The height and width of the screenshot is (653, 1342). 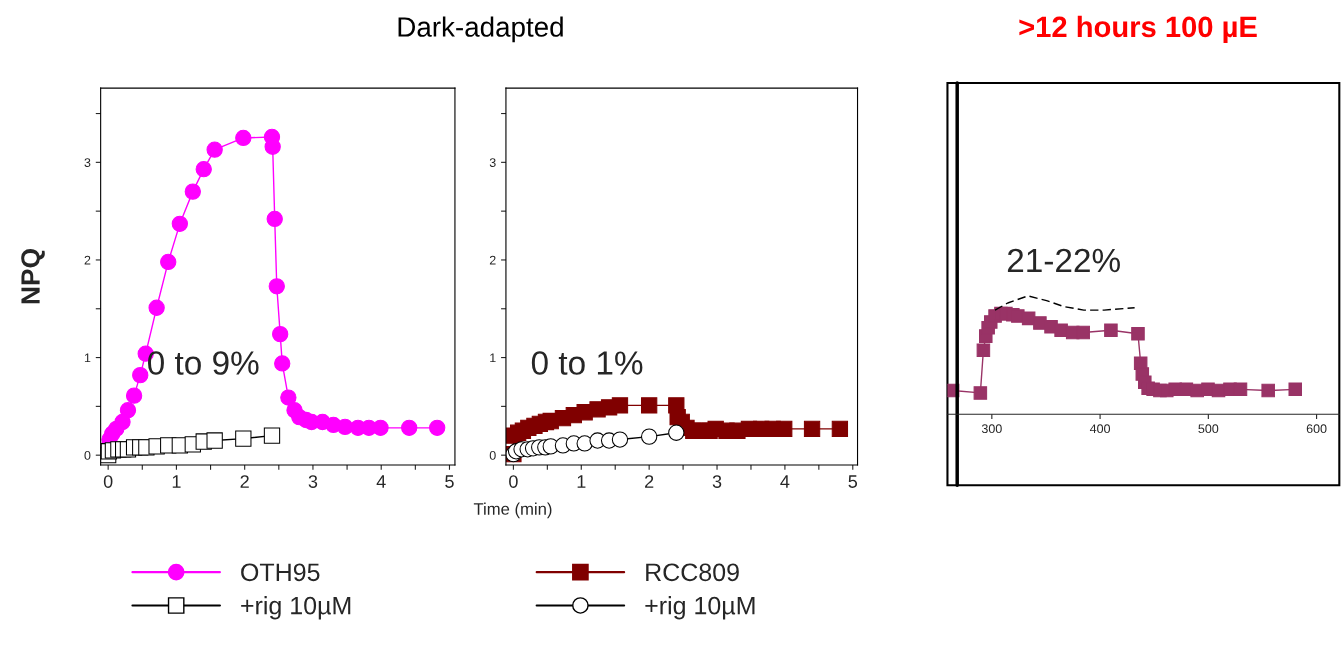 What do you see at coordinates (203, 363) in the screenshot?
I see `annotation: 0 to 9%` at bounding box center [203, 363].